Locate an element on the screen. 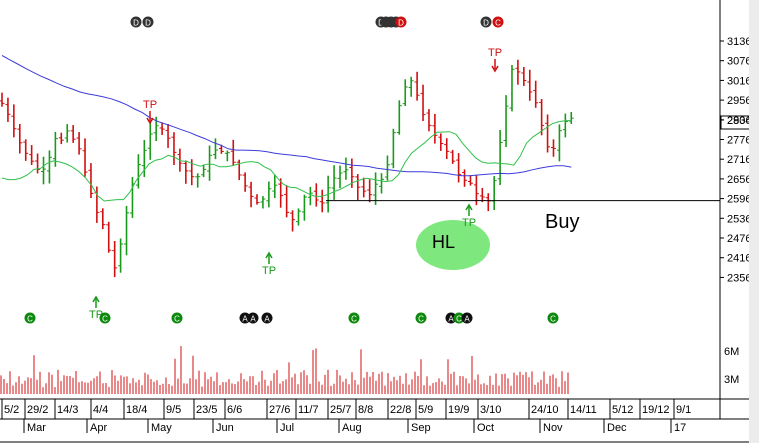 The width and height of the screenshot is (759, 443). y-tick-label: 2836 is located at coordinates (739, 121).